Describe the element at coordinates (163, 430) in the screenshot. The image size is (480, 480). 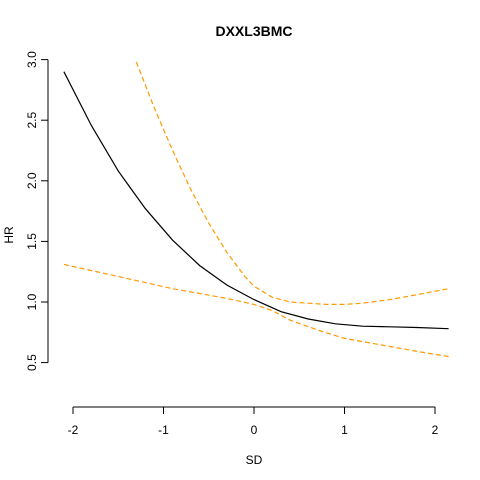
I see `x-tick-label: -1` at that location.